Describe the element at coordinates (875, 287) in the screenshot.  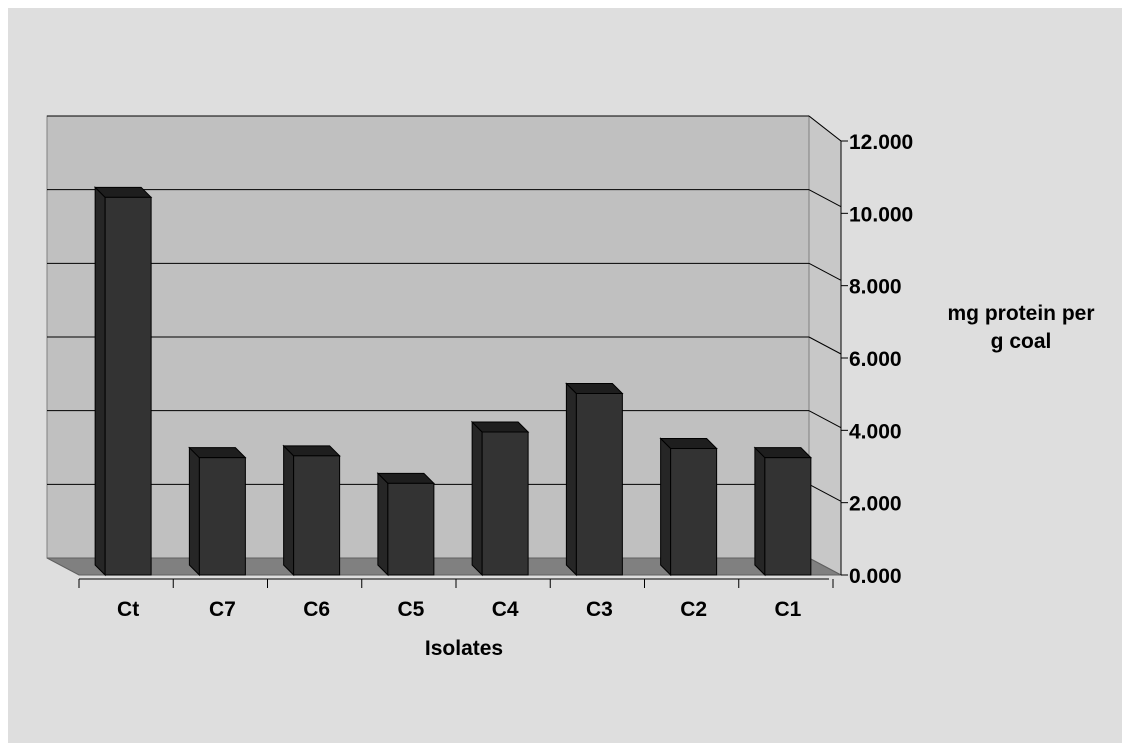
I see `y-tick-label: 8.000` at that location.